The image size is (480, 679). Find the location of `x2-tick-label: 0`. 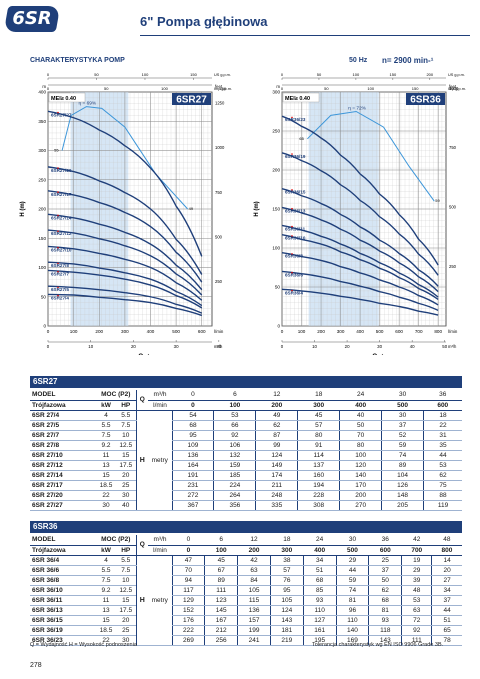

x2-tick-label: 0 is located at coordinates (282, 346).